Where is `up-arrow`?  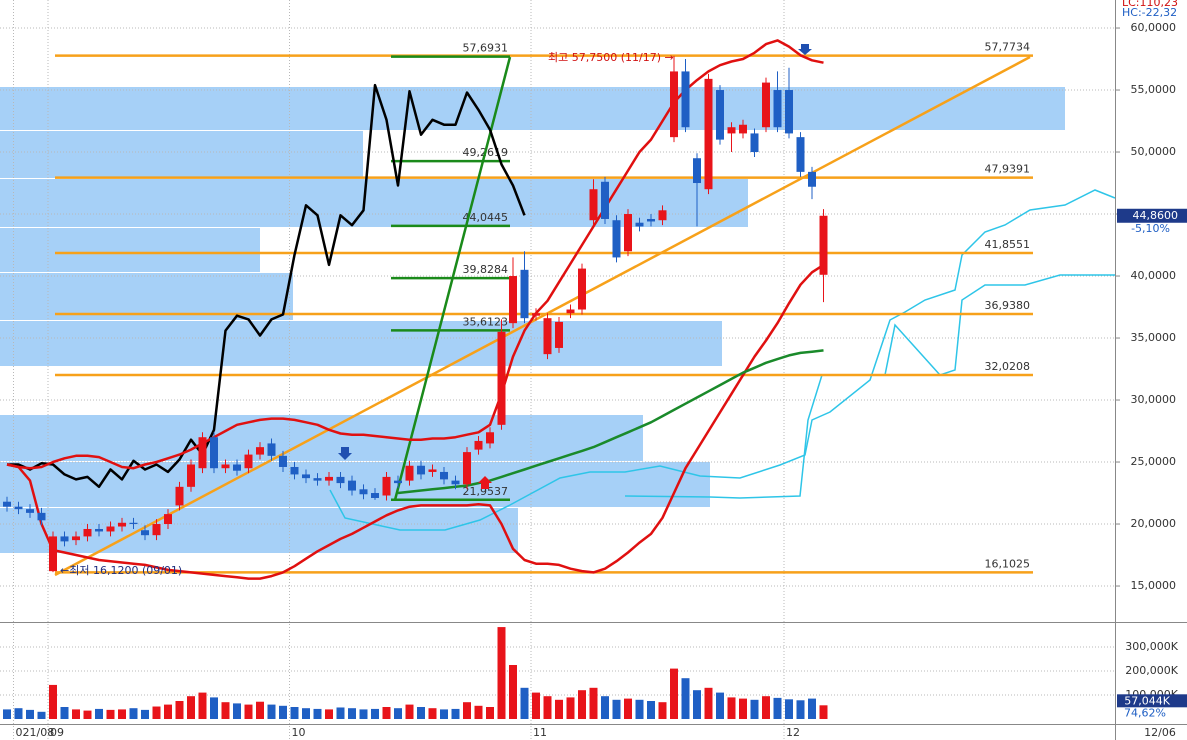 up-arrow is located at coordinates (485, 482).